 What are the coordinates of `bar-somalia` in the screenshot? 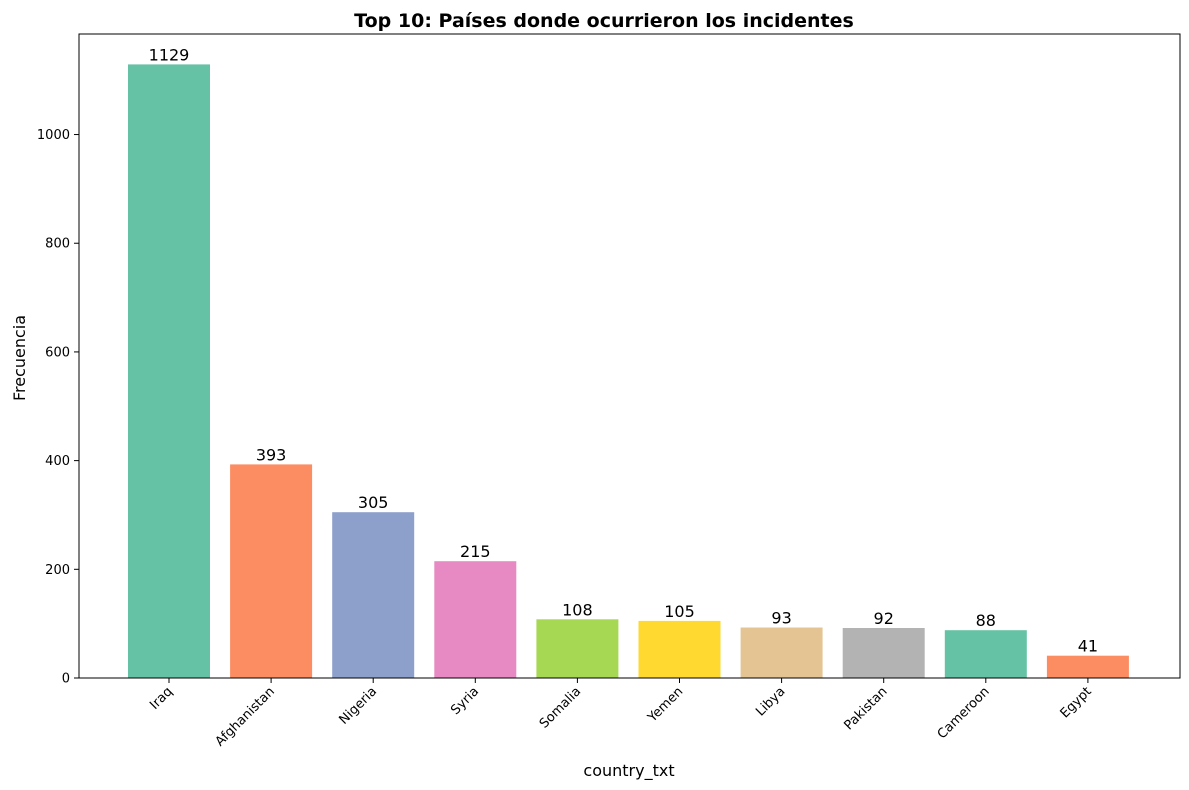 It's located at (577, 648).